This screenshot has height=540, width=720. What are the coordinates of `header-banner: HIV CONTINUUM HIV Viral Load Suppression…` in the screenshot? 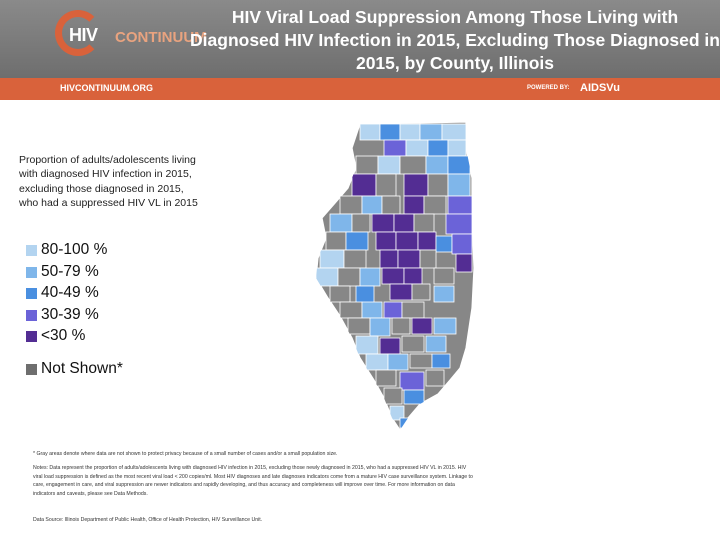 It's located at (360, 39).